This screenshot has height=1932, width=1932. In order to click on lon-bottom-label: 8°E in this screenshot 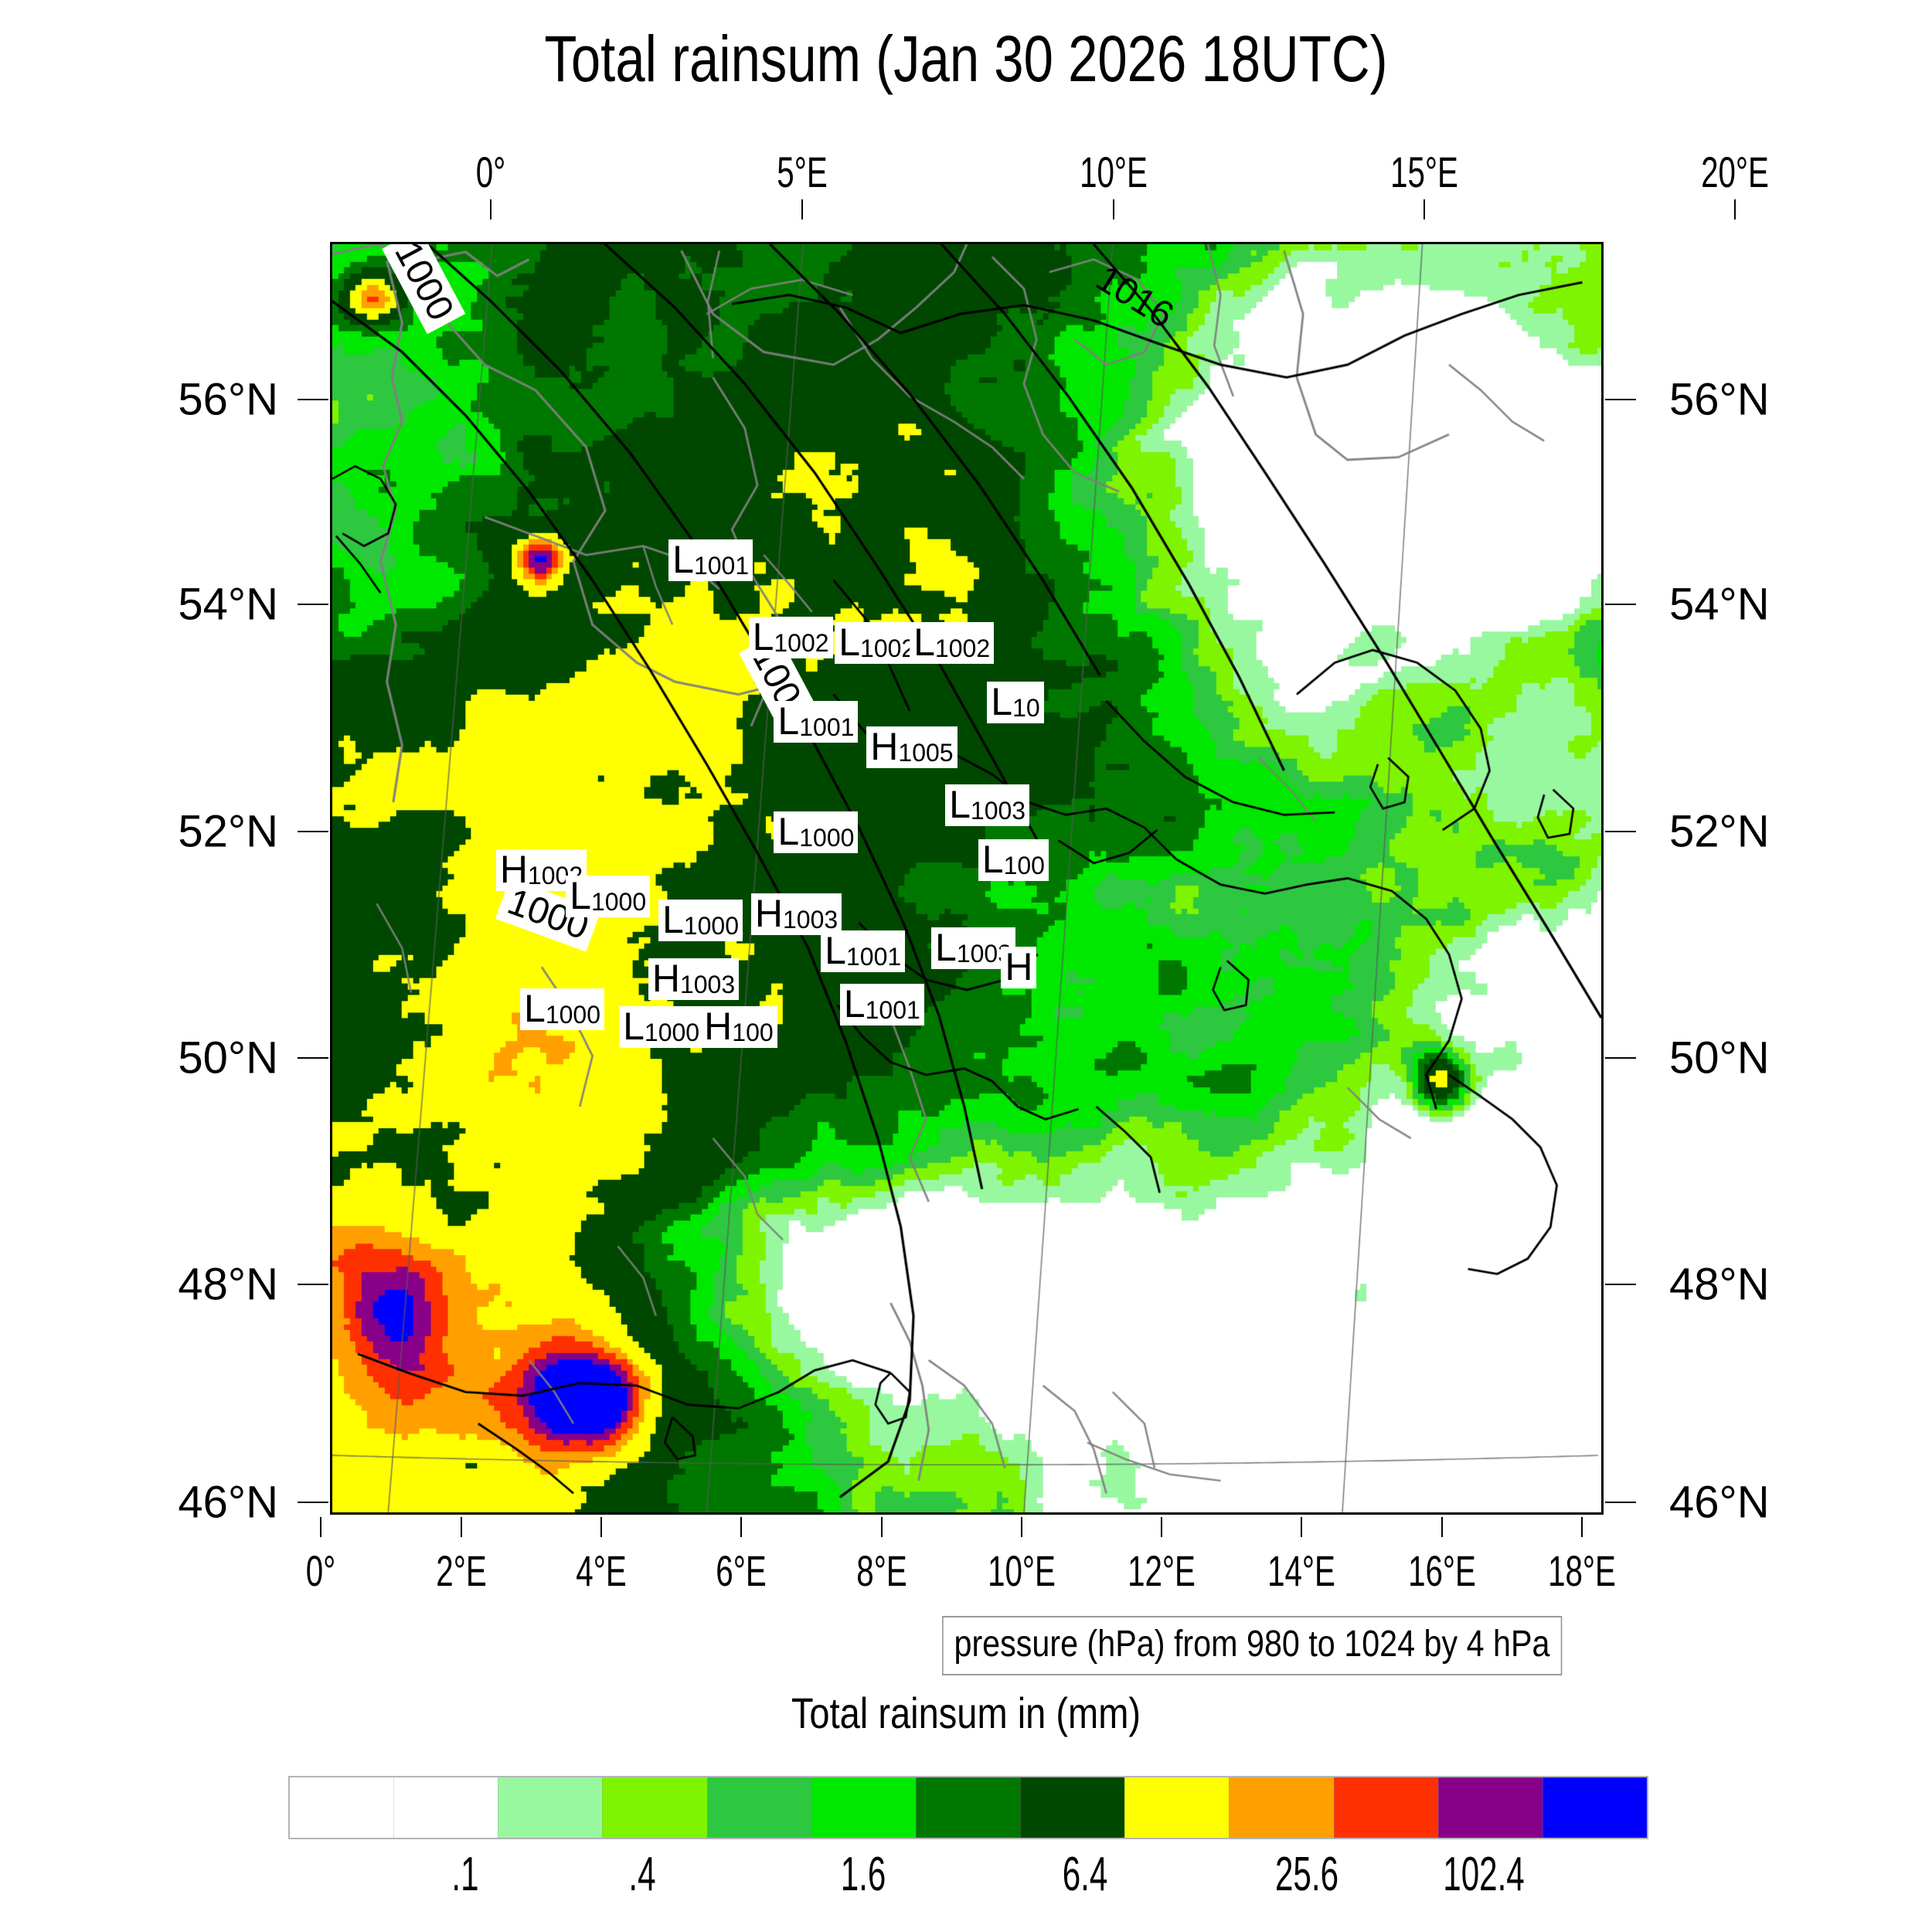, I will do `click(881, 1570)`.